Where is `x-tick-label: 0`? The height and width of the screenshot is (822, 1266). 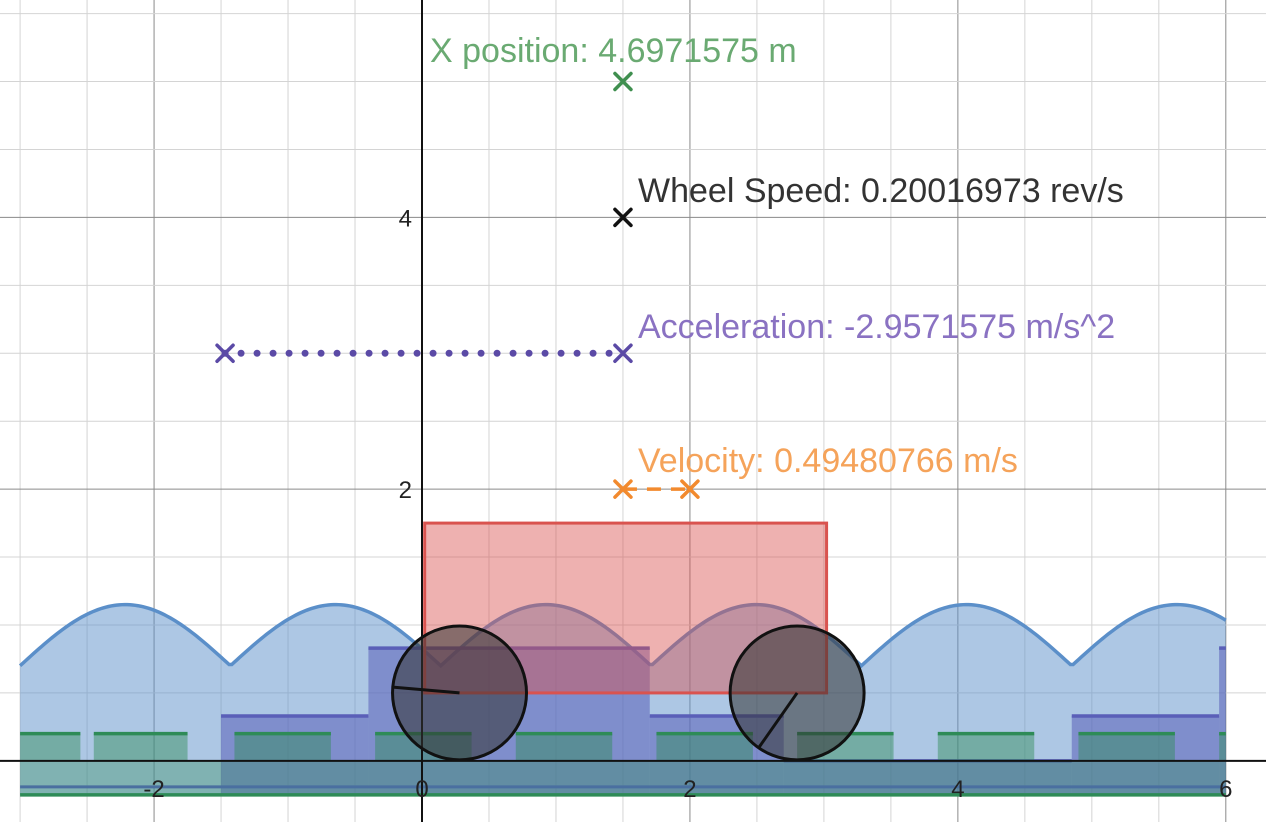
x-tick-label: 0 is located at coordinates (421, 789).